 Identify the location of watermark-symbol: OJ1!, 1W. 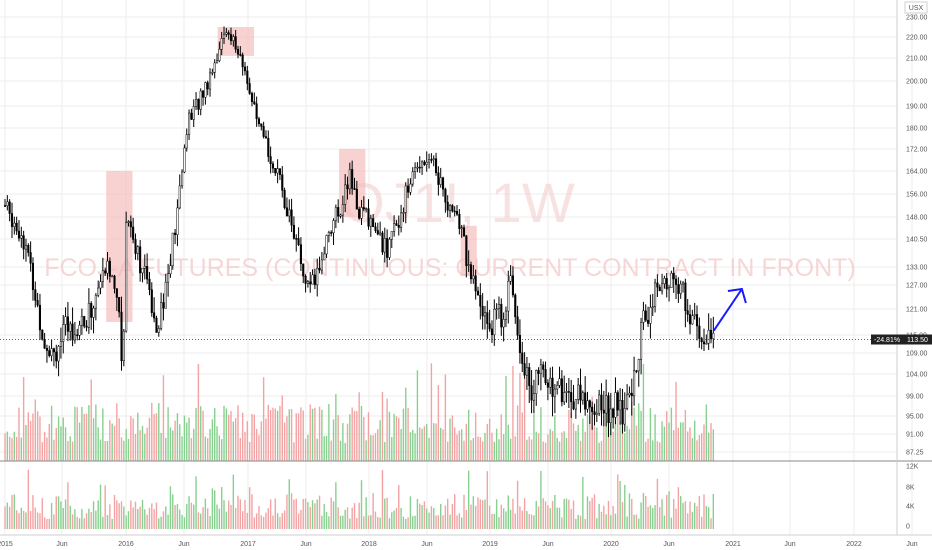
(458, 202).